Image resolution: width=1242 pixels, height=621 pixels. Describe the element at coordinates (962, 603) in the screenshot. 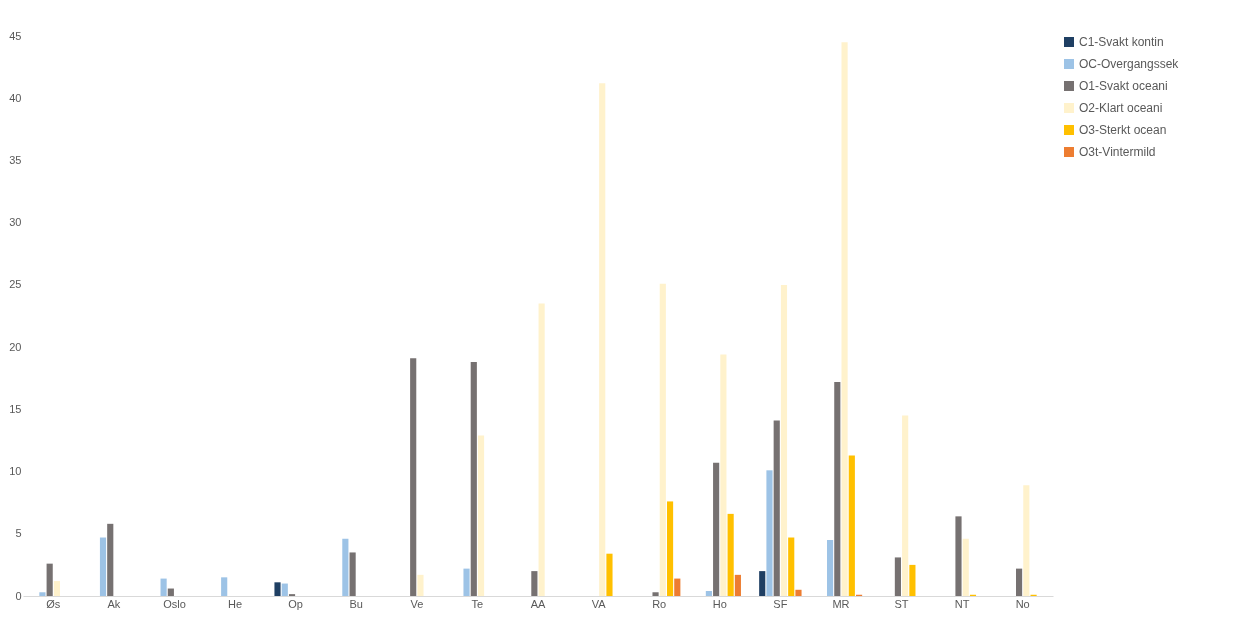

I see `x-tick-label: NT` at that location.